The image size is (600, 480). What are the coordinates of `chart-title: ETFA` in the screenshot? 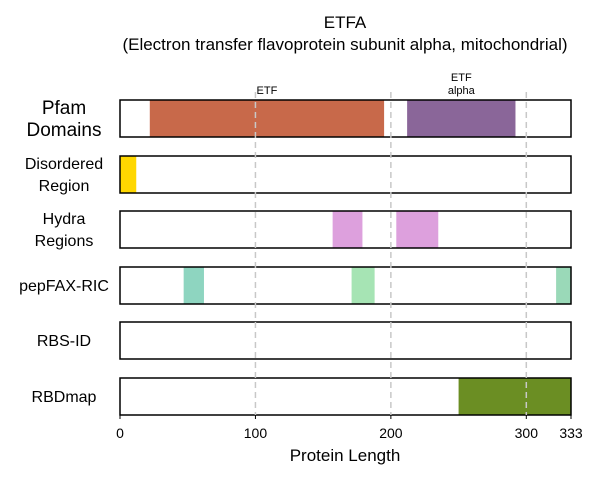 It's located at (345, 22).